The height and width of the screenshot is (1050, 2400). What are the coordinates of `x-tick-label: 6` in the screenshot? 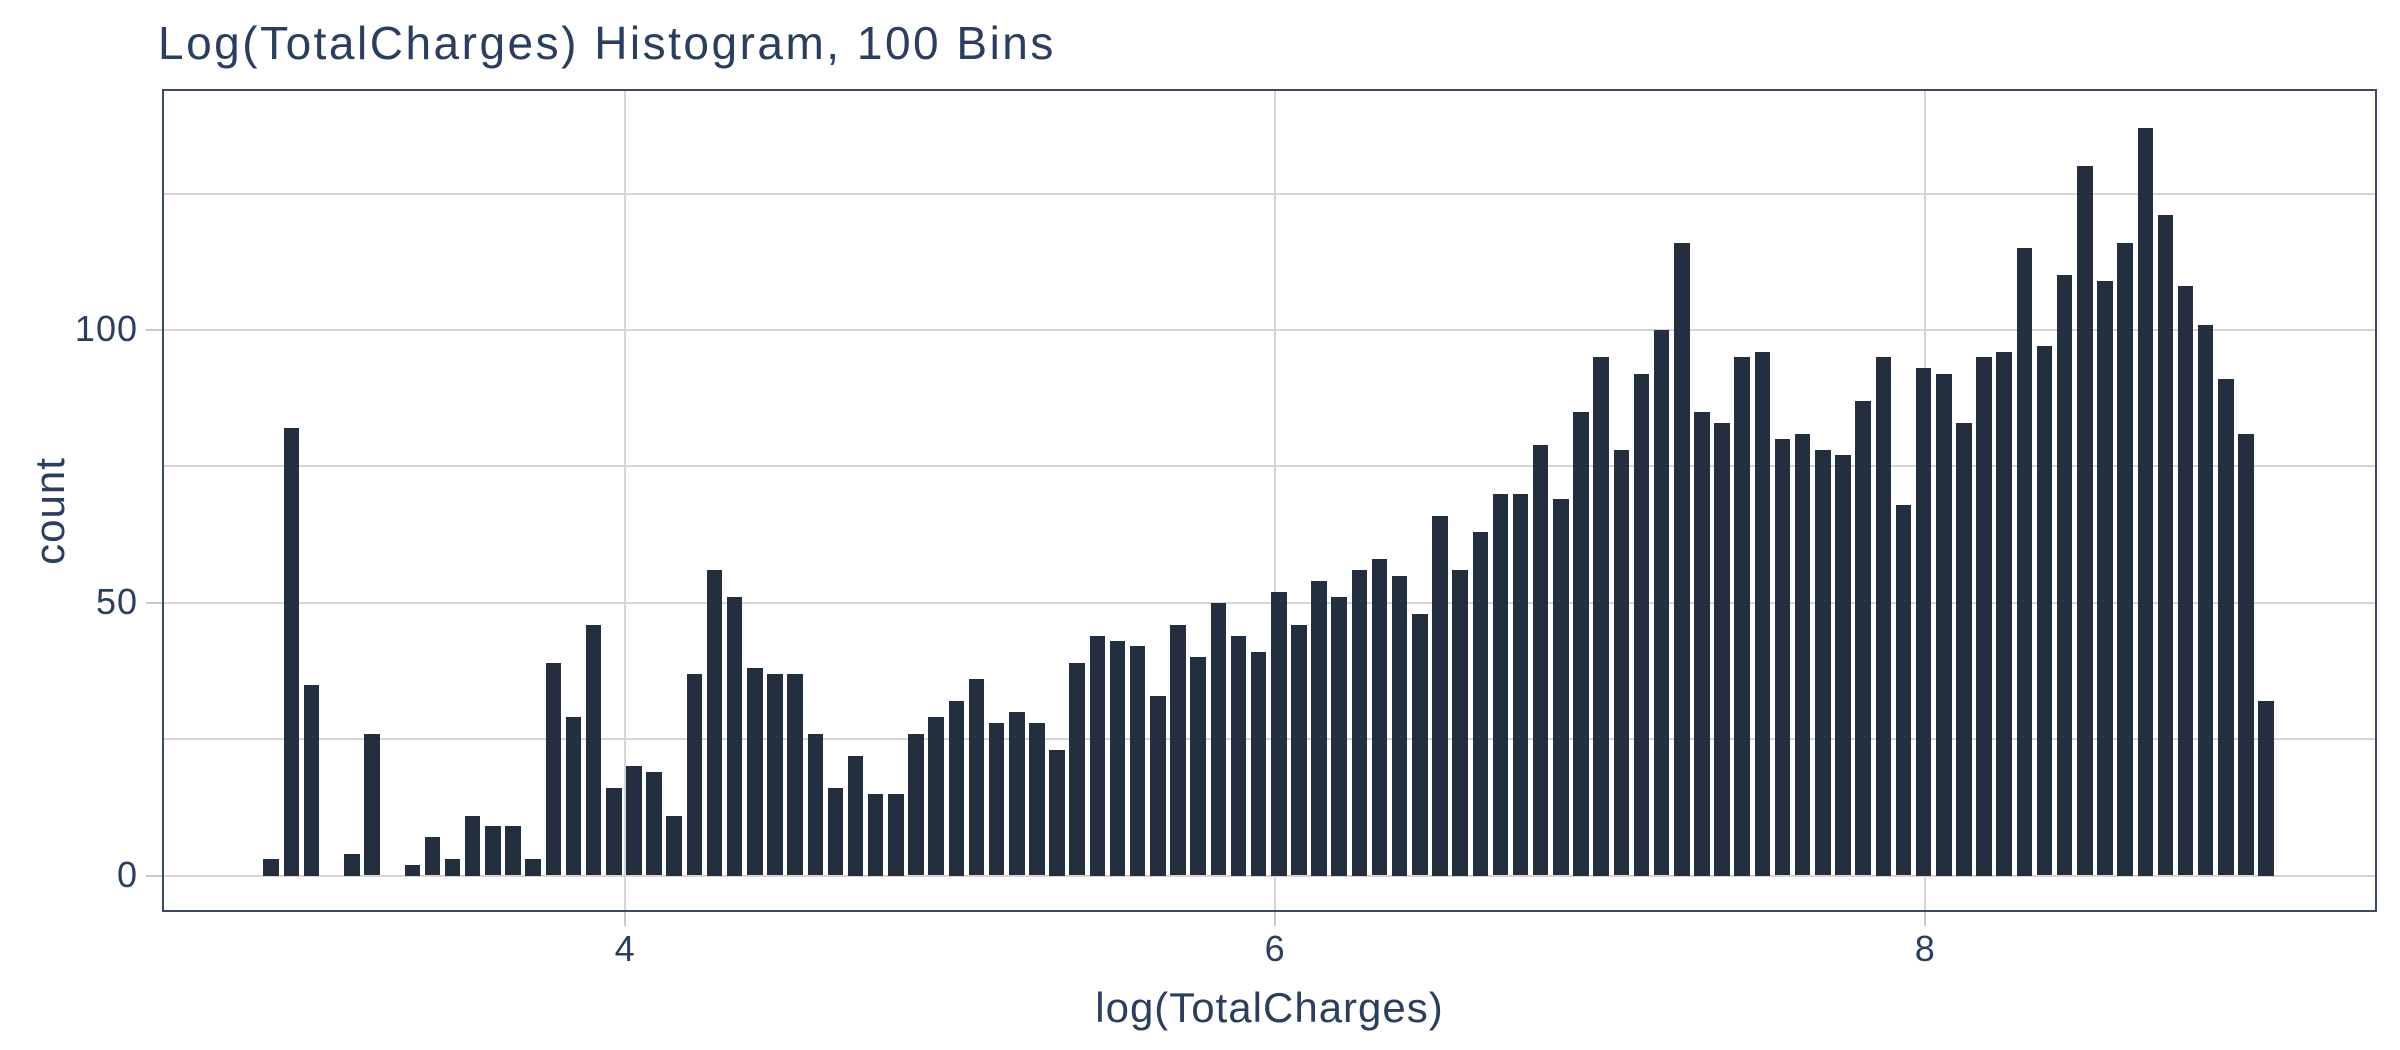 It's located at (1275, 948).